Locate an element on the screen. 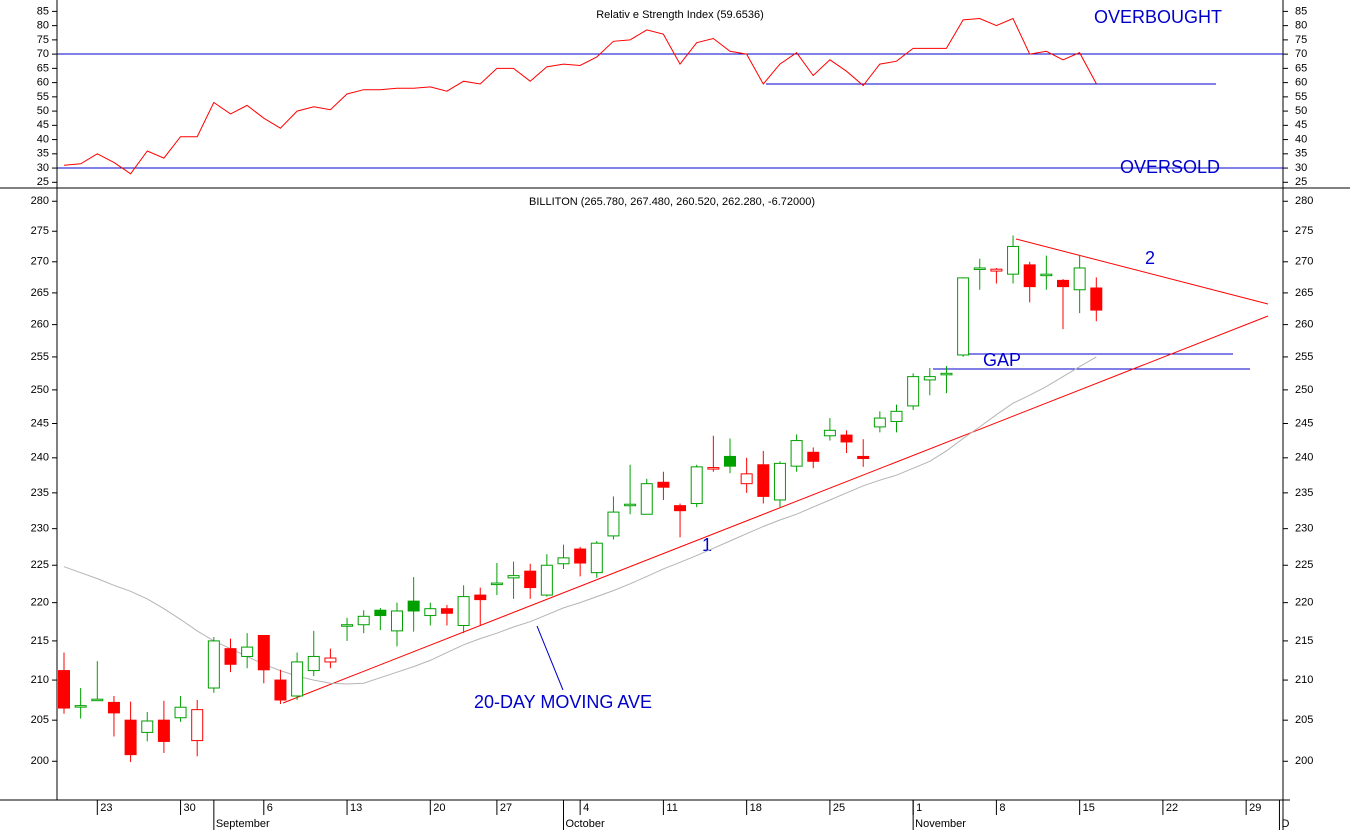 The height and width of the screenshot is (830, 1350). annotation: 1 is located at coordinates (707, 545).